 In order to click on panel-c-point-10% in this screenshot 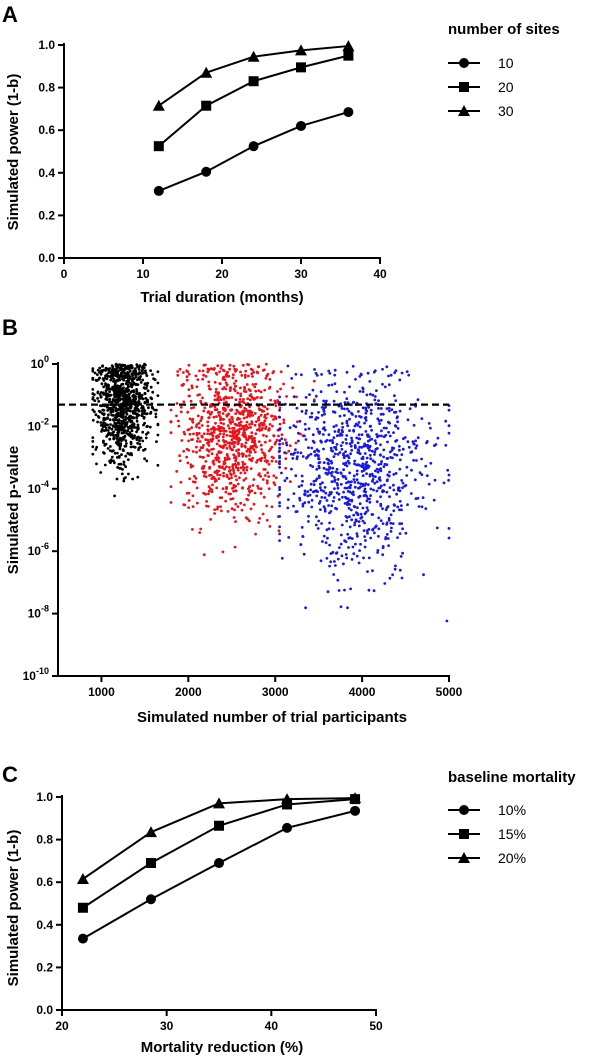, I will do `click(355, 810)`.